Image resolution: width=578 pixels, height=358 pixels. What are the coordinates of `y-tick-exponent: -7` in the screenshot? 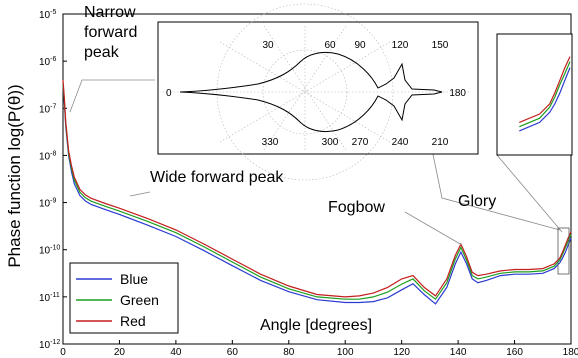 It's located at (53, 106).